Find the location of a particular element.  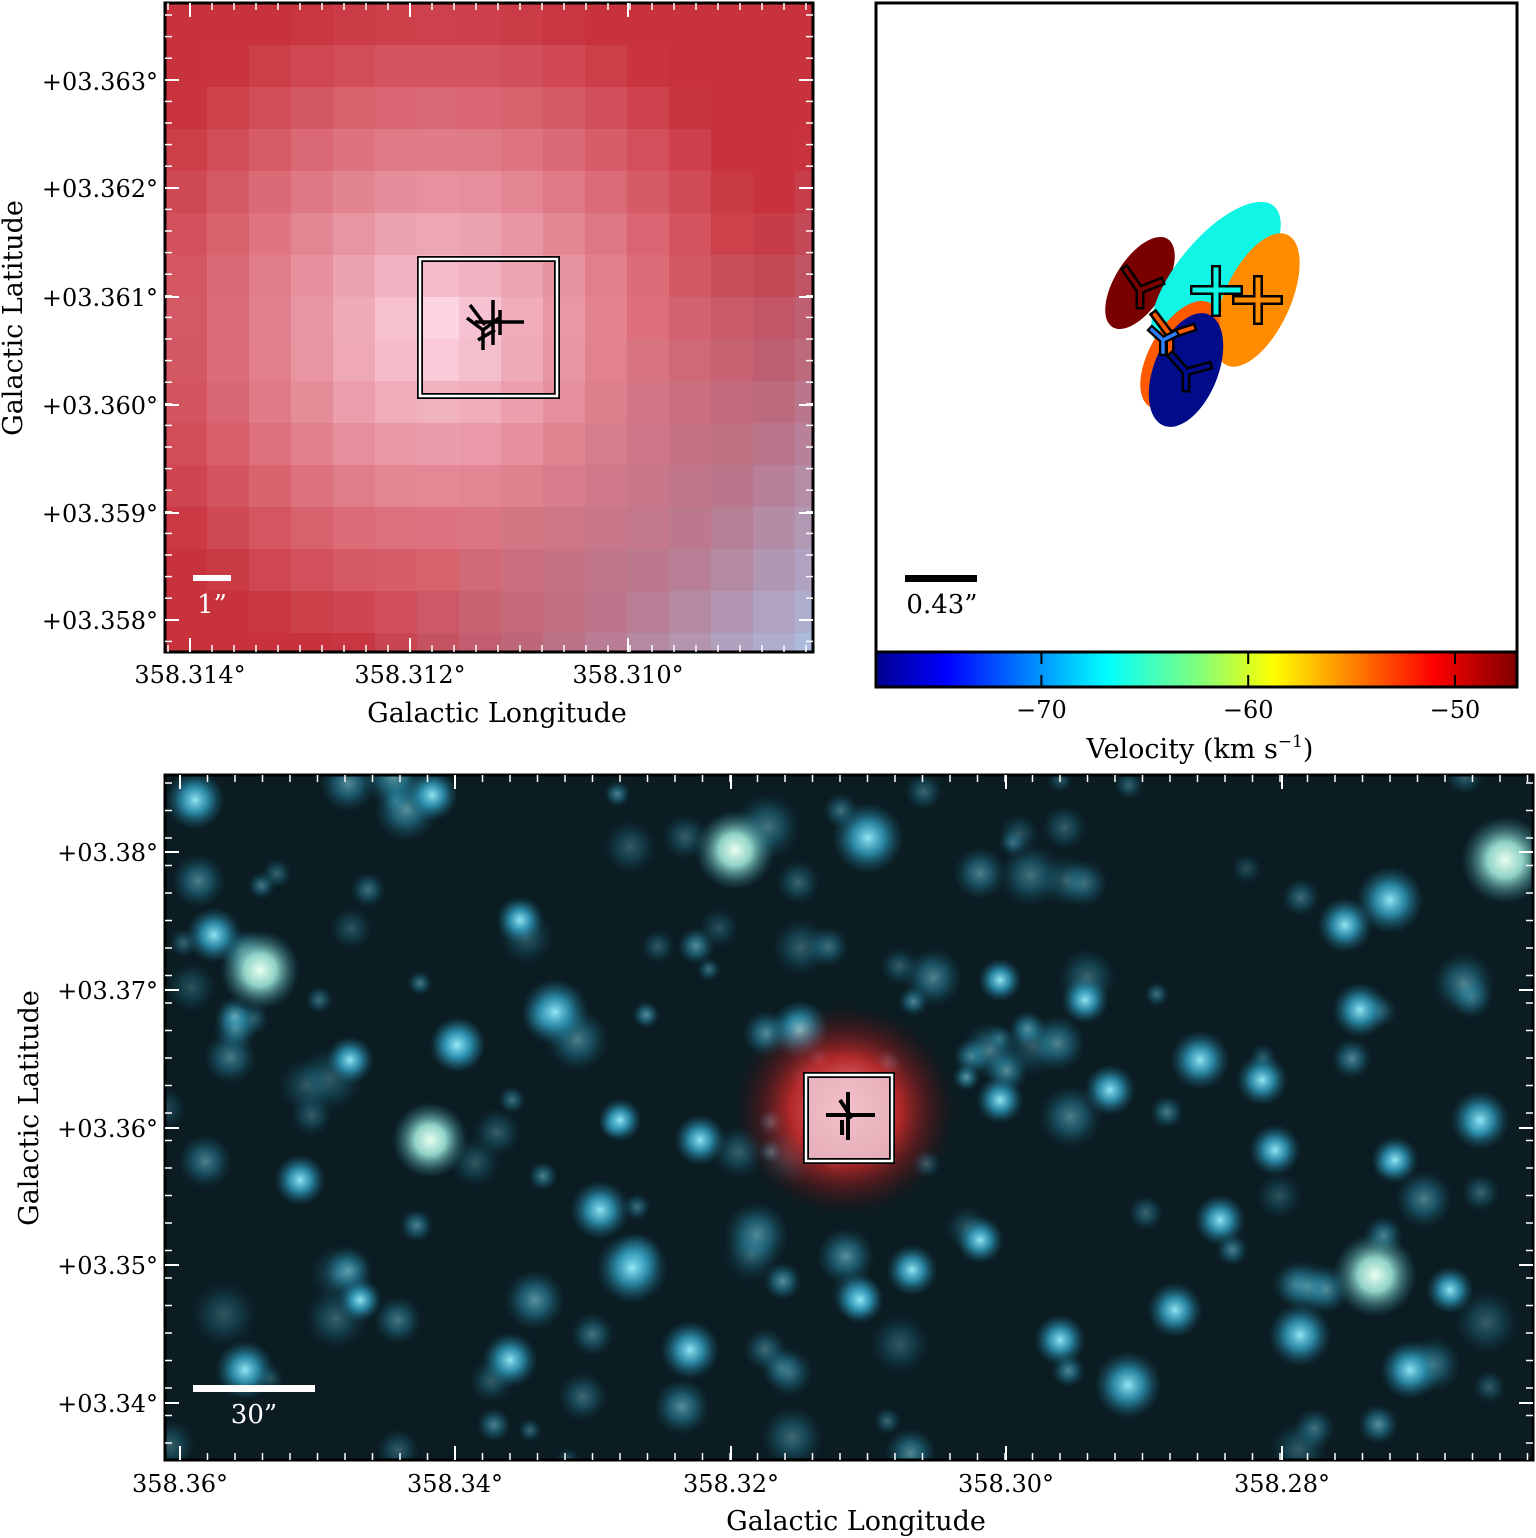

colorbar-tick-label: −70 is located at coordinates (1041, 710).